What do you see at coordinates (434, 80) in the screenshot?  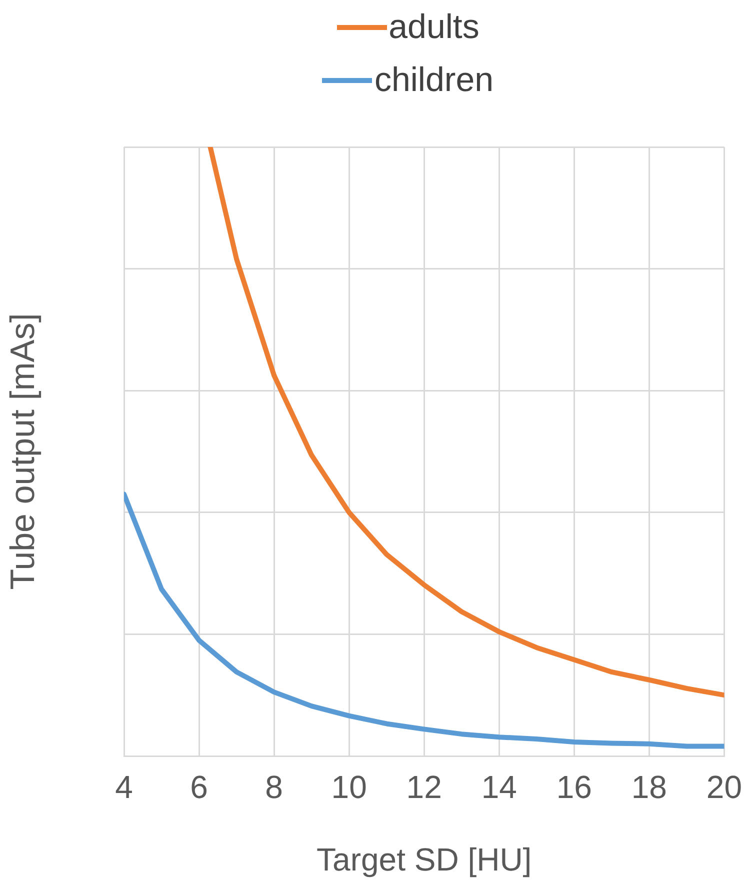 I see `legend-label: children` at bounding box center [434, 80].